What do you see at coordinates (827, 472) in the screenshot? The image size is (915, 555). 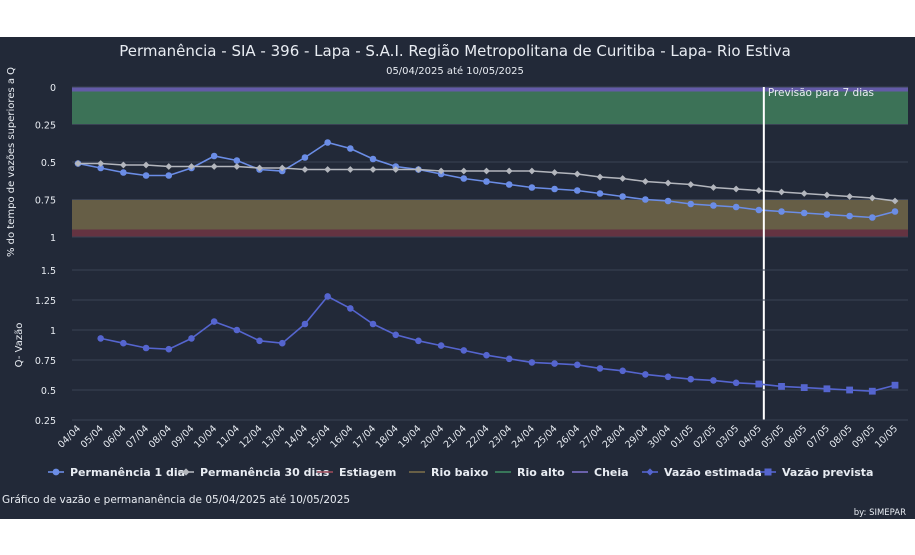 I see `legend-label: Vazão prevista` at bounding box center [827, 472].